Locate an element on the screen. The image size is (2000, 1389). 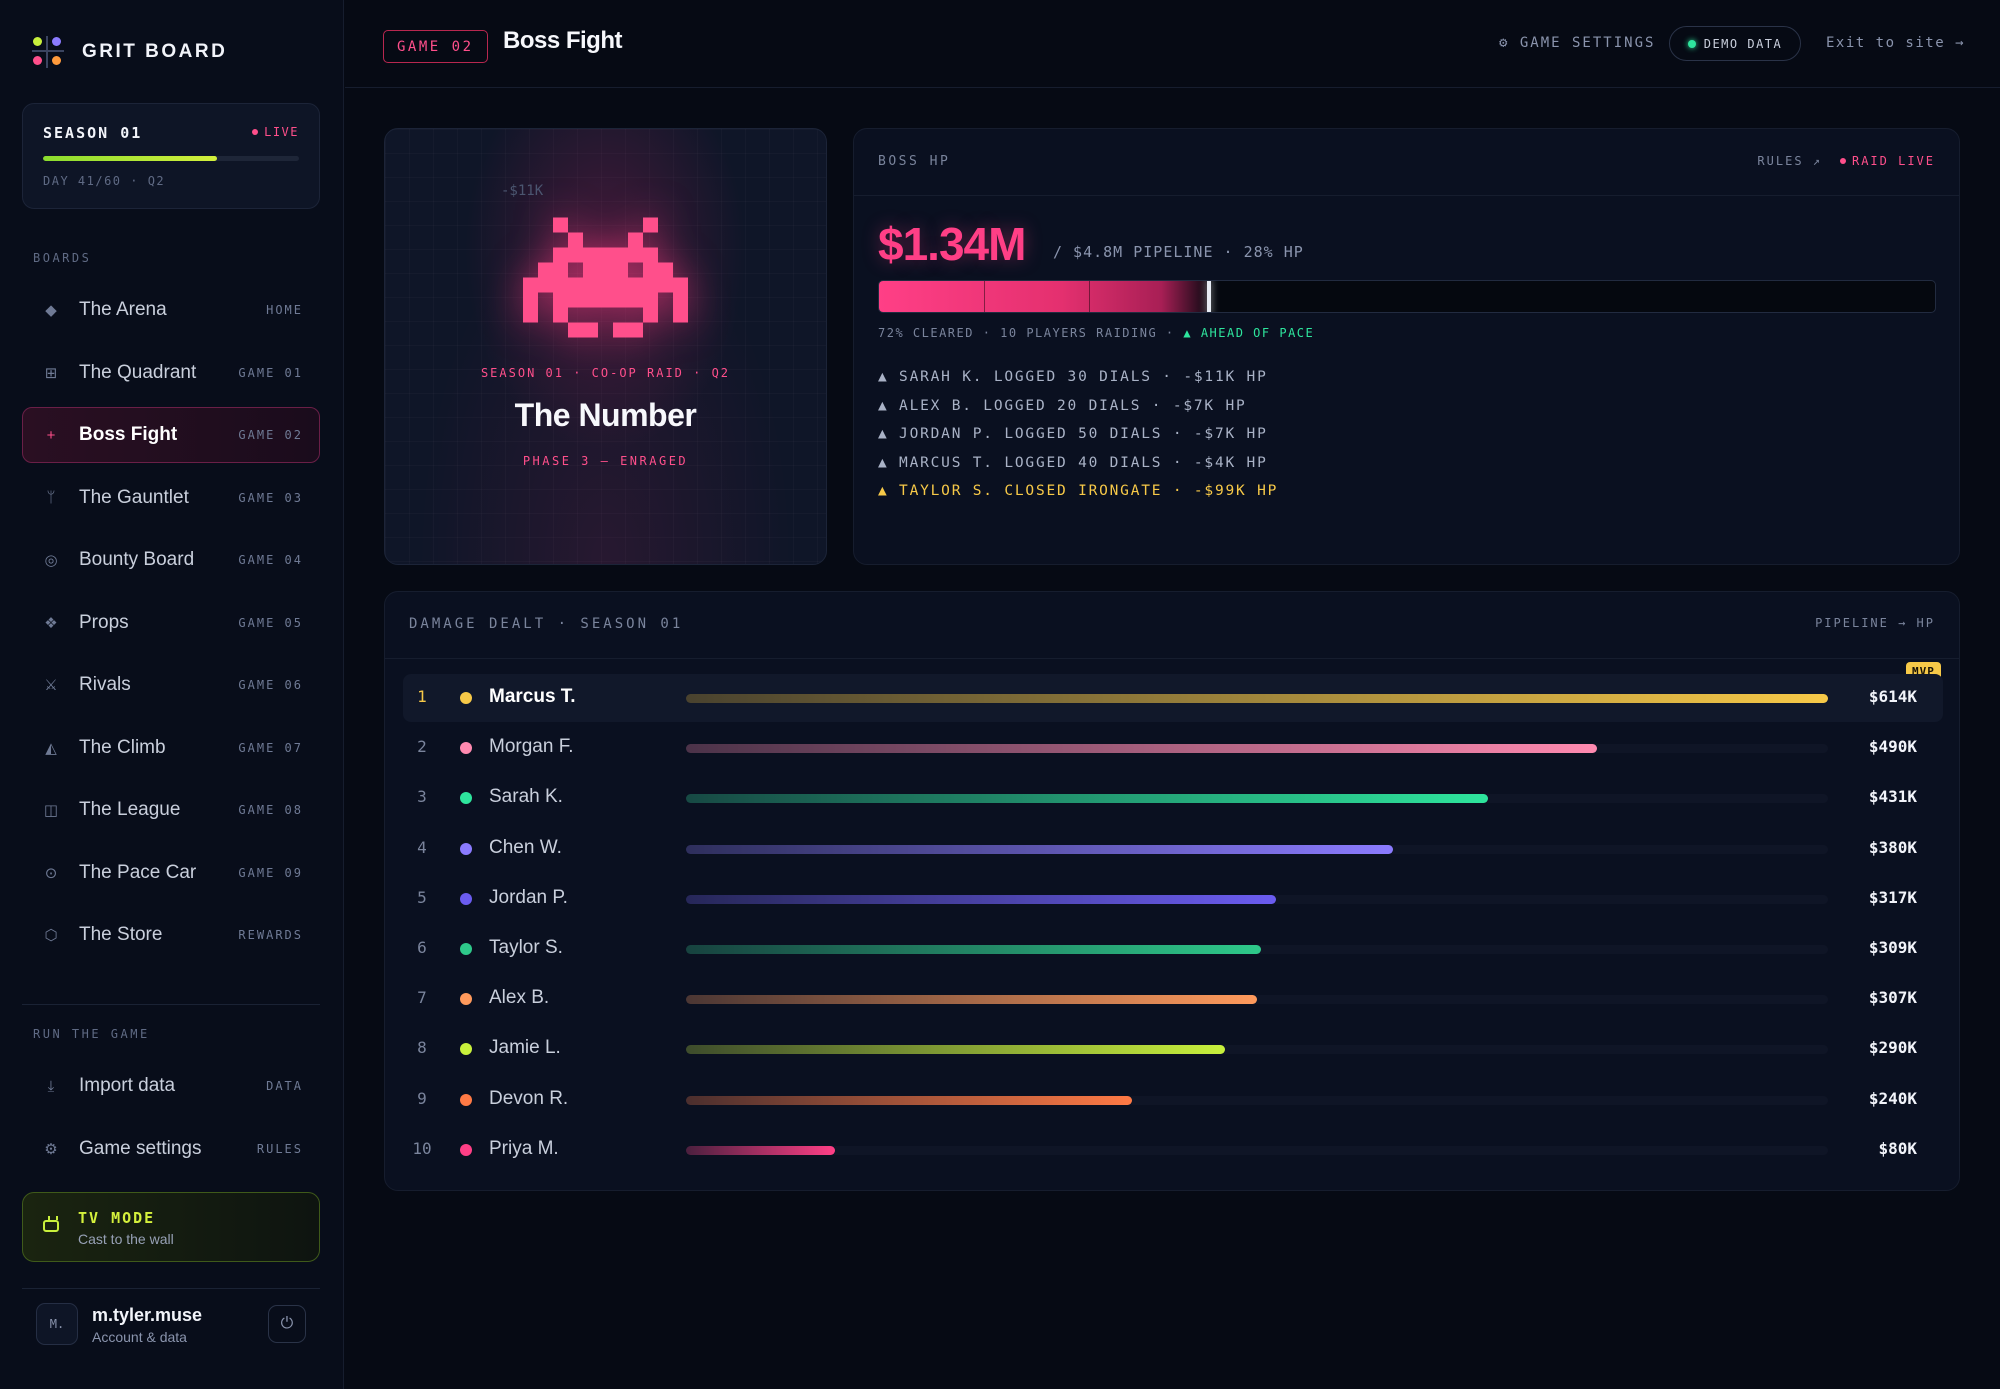
log-entry: ▲ SARAH K. LOGGED 30 DIALS · -$11K HP is located at coordinates (1073, 377).